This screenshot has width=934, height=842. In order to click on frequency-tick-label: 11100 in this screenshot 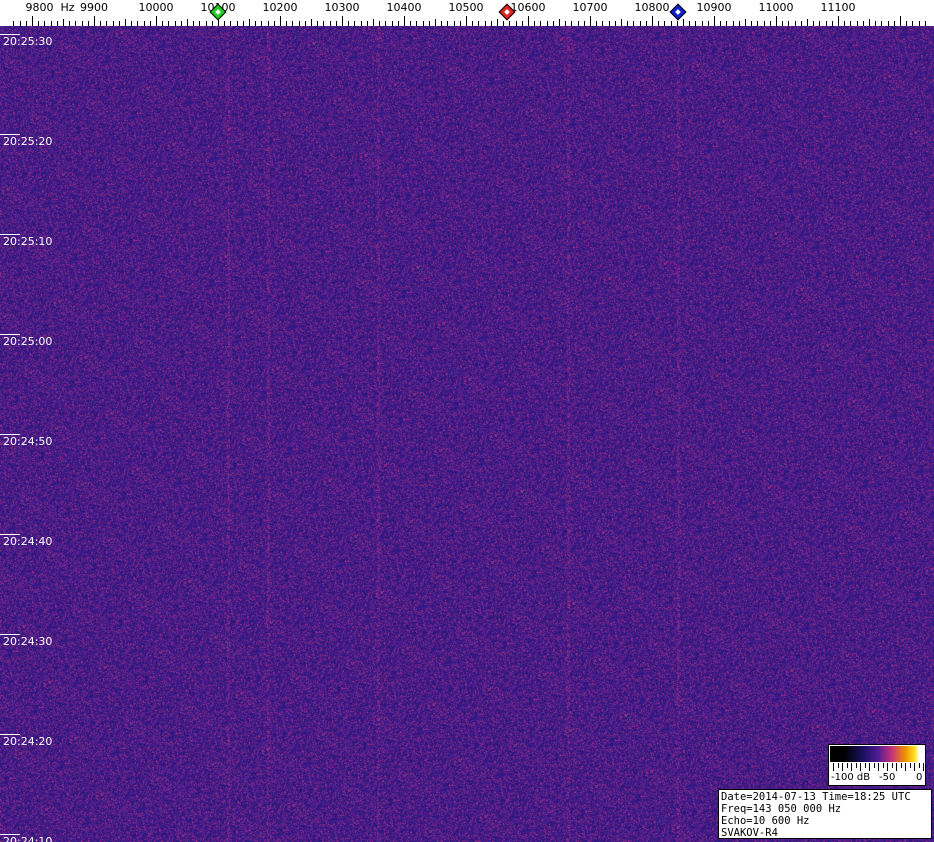, I will do `click(838, 7)`.